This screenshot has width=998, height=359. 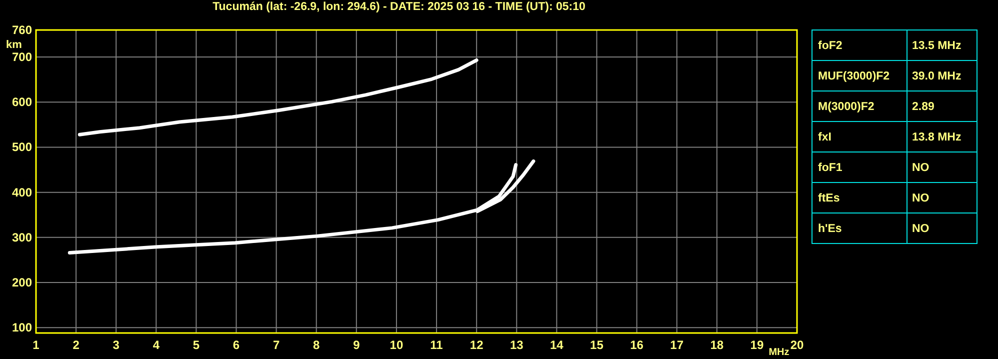 I want to click on text: 13.5 MHz, so click(x=937, y=46).